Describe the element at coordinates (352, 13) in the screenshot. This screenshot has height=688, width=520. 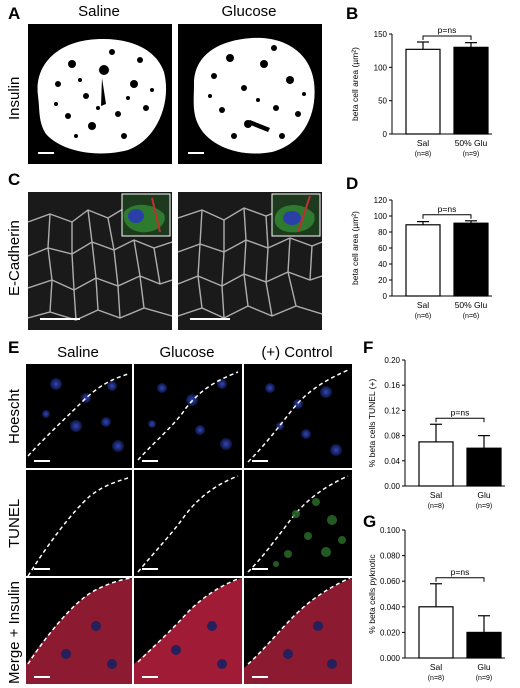
I see `panel-label-b: B` at that location.